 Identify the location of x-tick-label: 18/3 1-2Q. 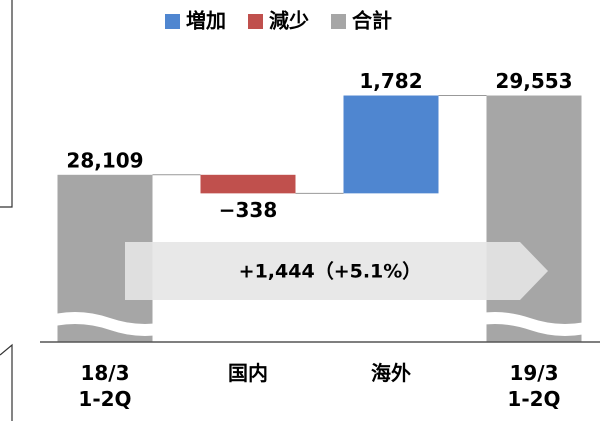
(105, 386).